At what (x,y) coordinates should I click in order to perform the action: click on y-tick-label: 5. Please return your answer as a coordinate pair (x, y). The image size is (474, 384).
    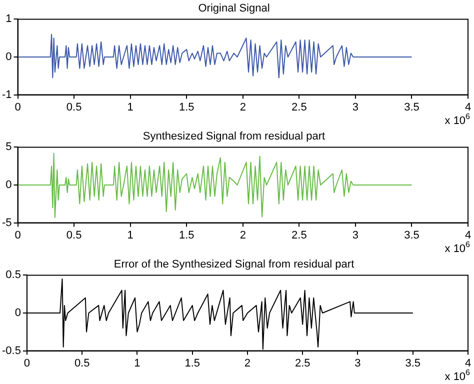
    Looking at the image, I should click on (9, 147).